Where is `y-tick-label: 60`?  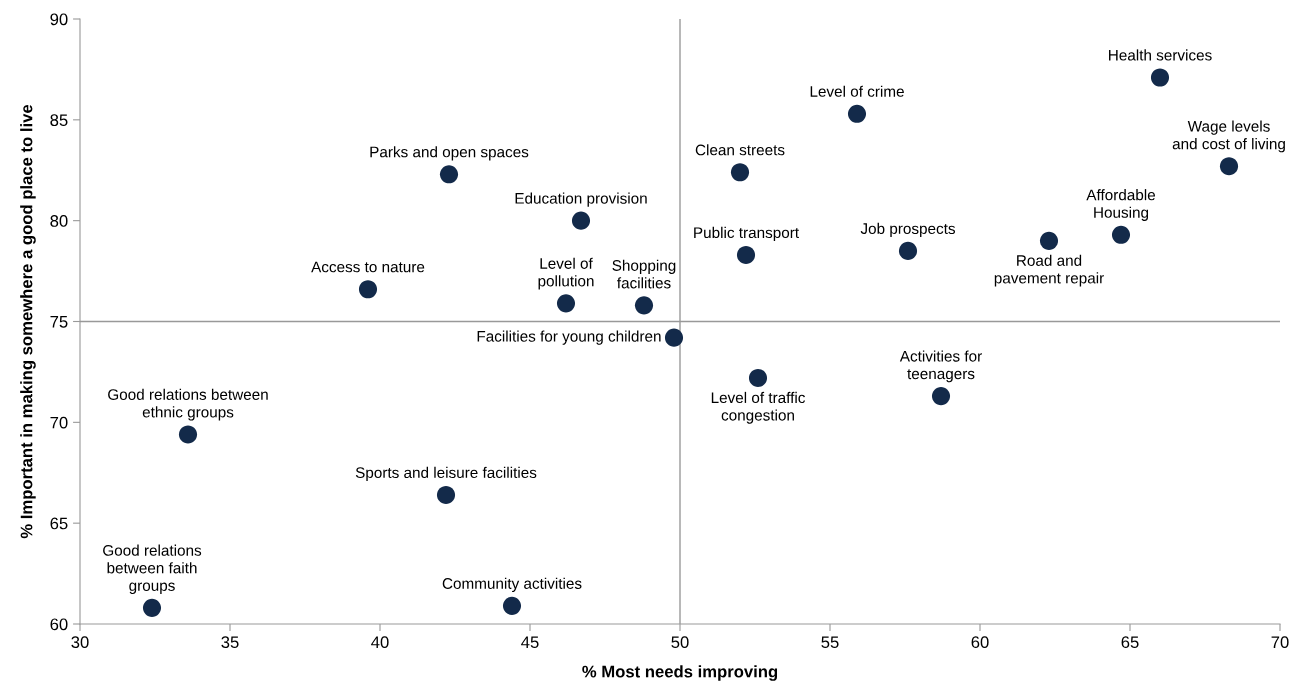
y-tick-label: 60 is located at coordinates (59, 624).